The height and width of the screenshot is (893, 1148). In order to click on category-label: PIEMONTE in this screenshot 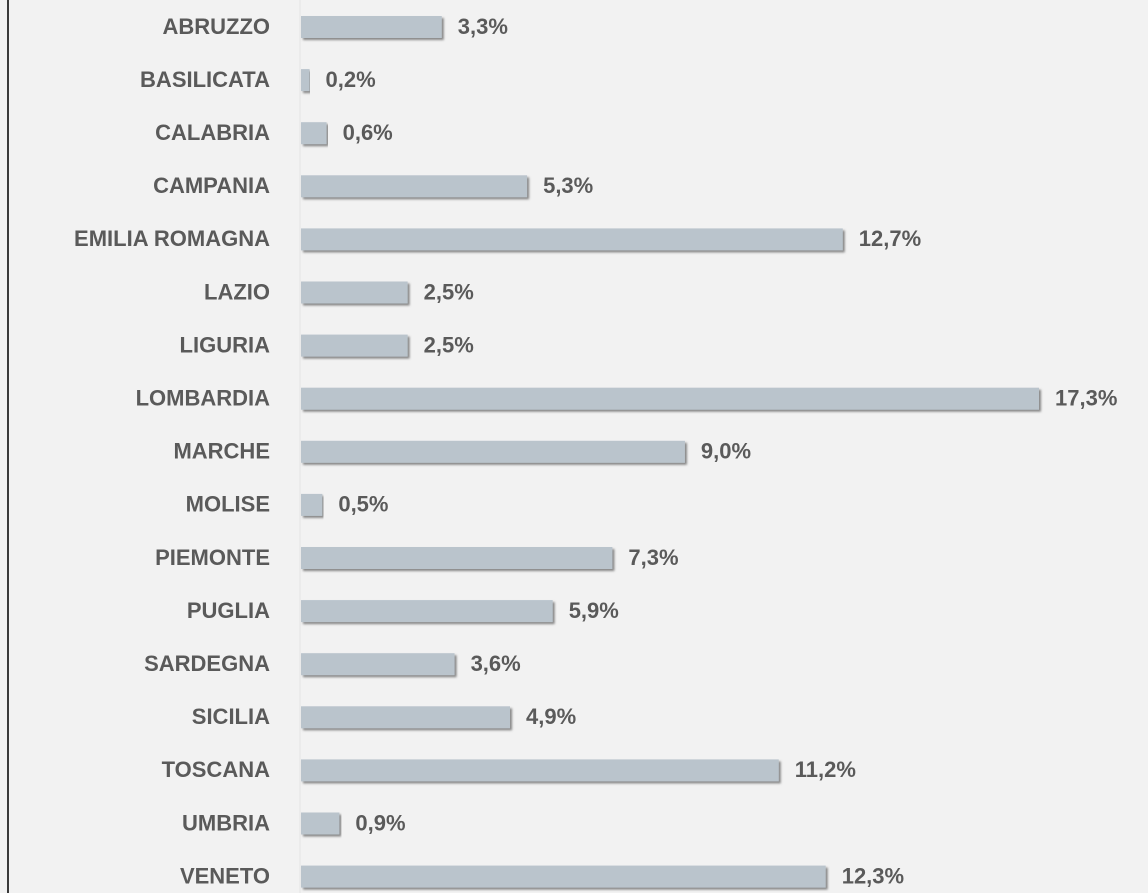, I will do `click(212, 557)`.